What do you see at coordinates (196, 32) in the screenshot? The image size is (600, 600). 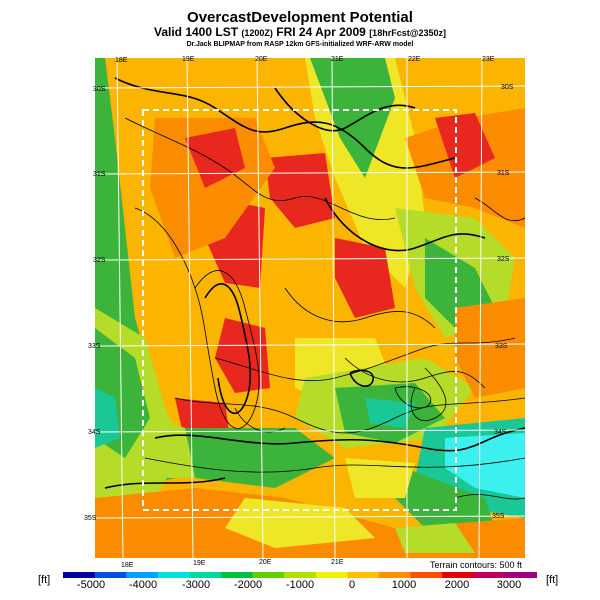 I see `valid-main: Valid 1400 LST` at bounding box center [196, 32].